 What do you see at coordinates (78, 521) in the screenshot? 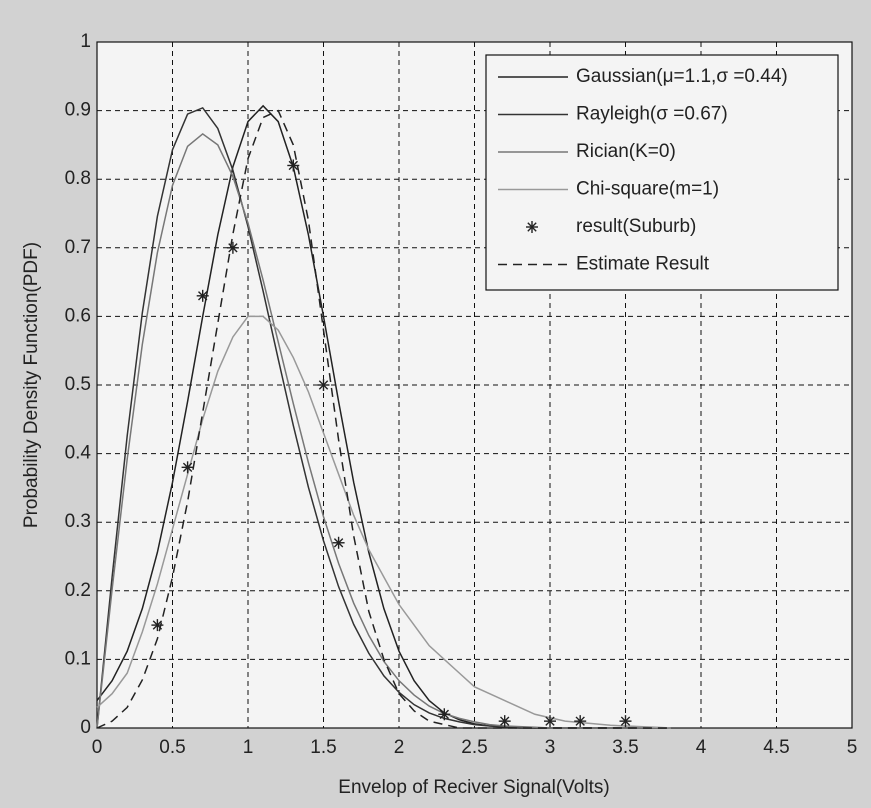
I see `y-tick-label: 0.3` at bounding box center [78, 521].